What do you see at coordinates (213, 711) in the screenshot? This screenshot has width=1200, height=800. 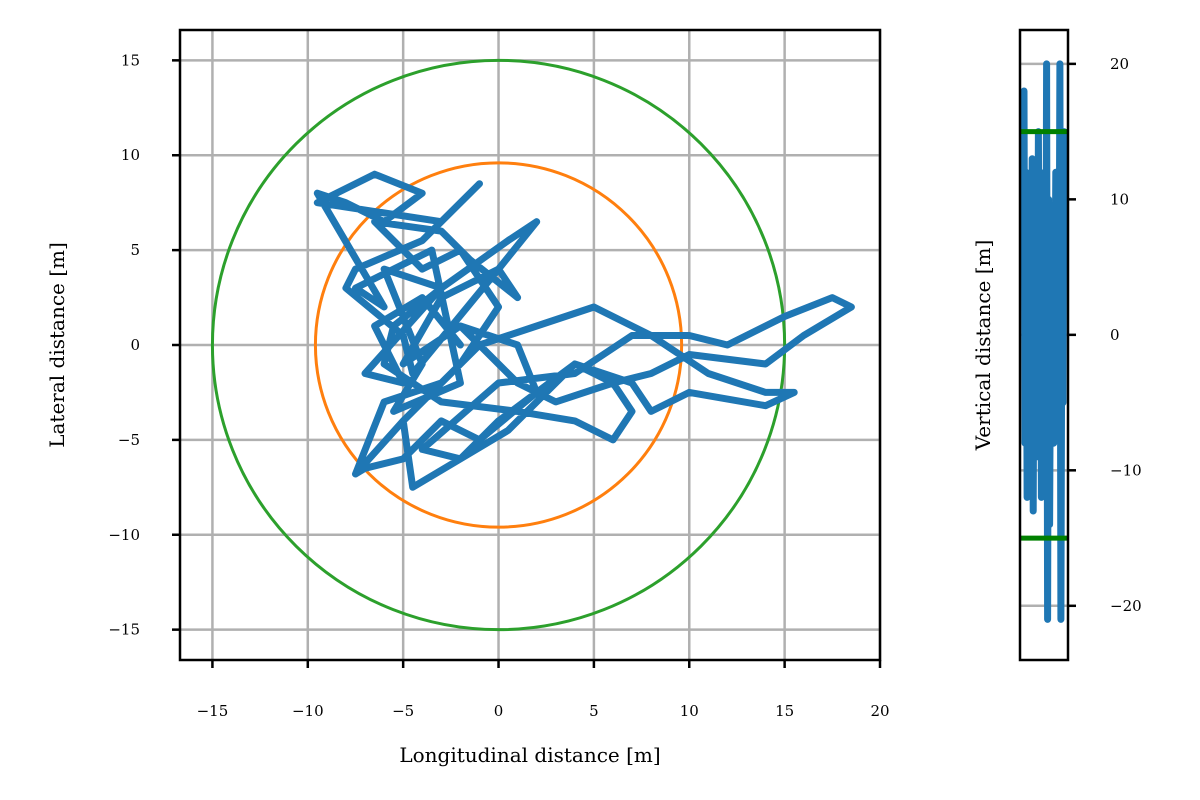 I see `x-tick-label: −15` at bounding box center [213, 711].